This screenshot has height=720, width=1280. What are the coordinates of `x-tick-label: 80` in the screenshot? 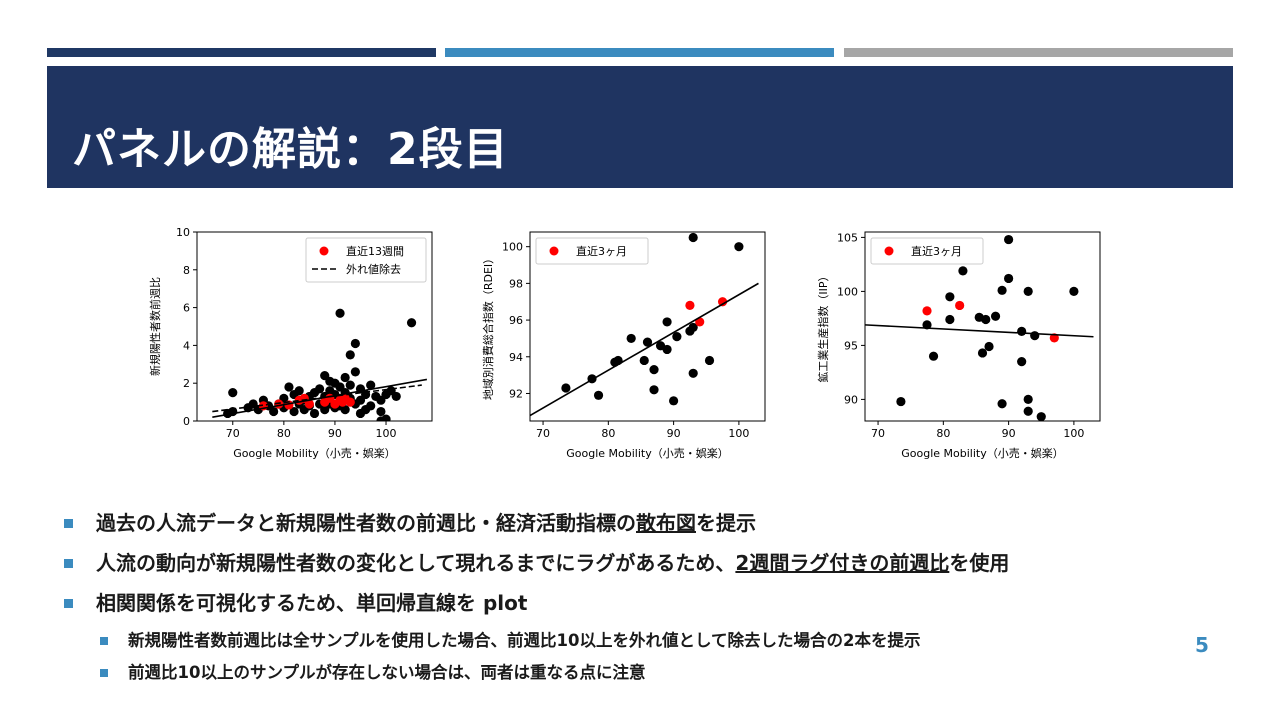 It's located at (943, 433).